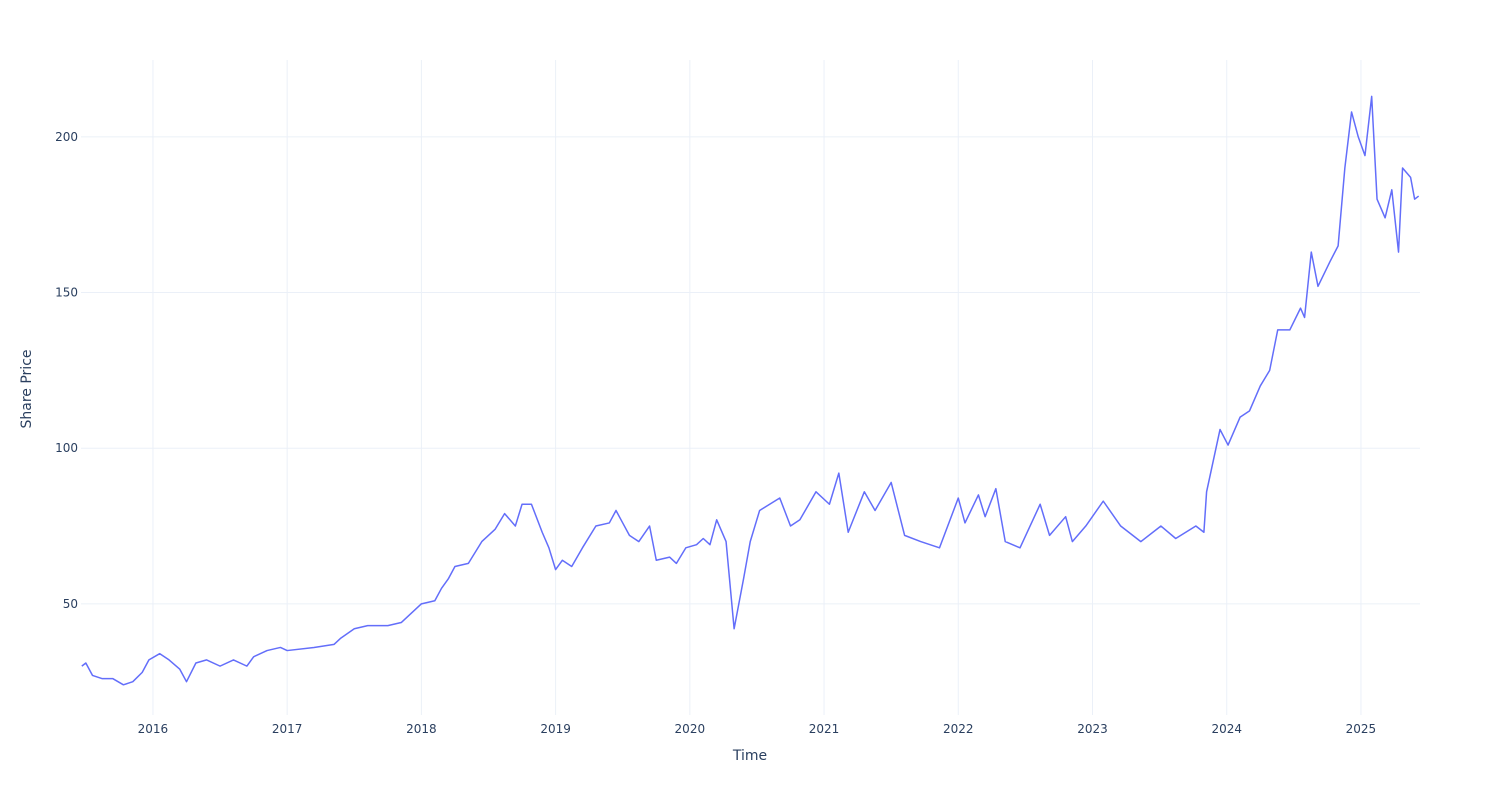 This screenshot has width=1500, height=804. What do you see at coordinates (421, 729) in the screenshot?
I see `x-tick-label: 2018` at bounding box center [421, 729].